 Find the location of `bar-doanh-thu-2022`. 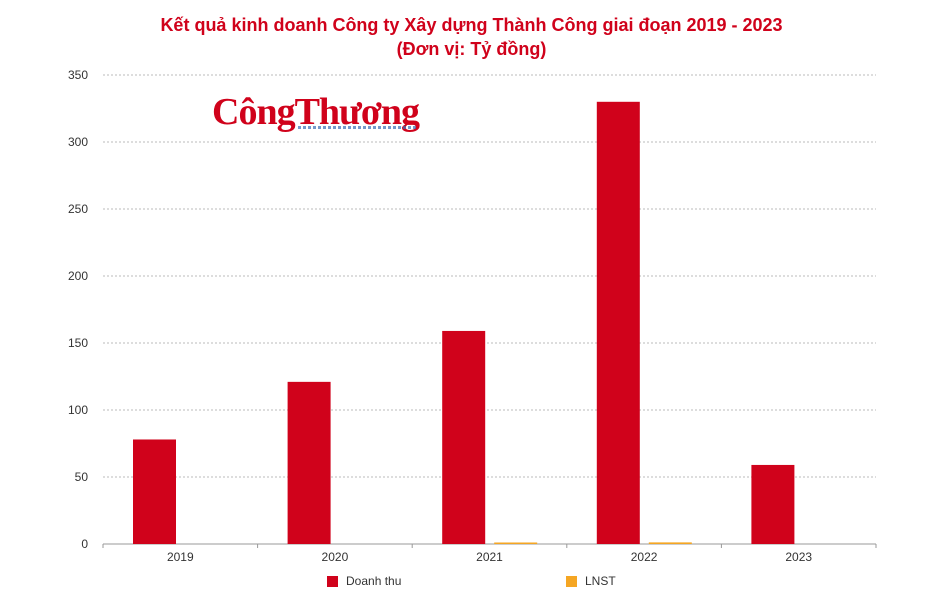

bar-doanh-thu-2022 is located at coordinates (618, 323).